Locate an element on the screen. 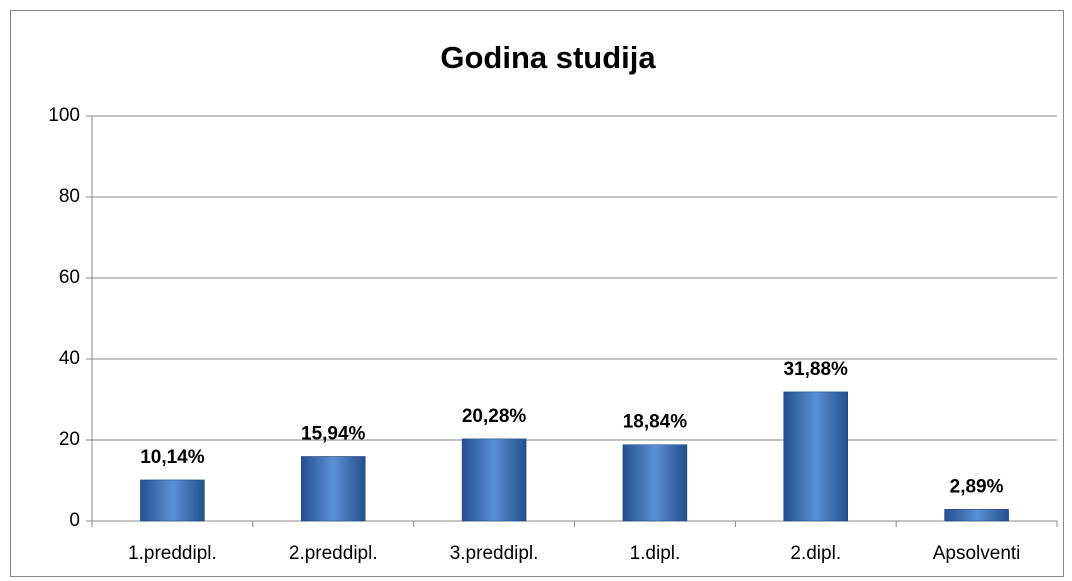  x-tick-label: 1.preddipl. is located at coordinates (172, 553).